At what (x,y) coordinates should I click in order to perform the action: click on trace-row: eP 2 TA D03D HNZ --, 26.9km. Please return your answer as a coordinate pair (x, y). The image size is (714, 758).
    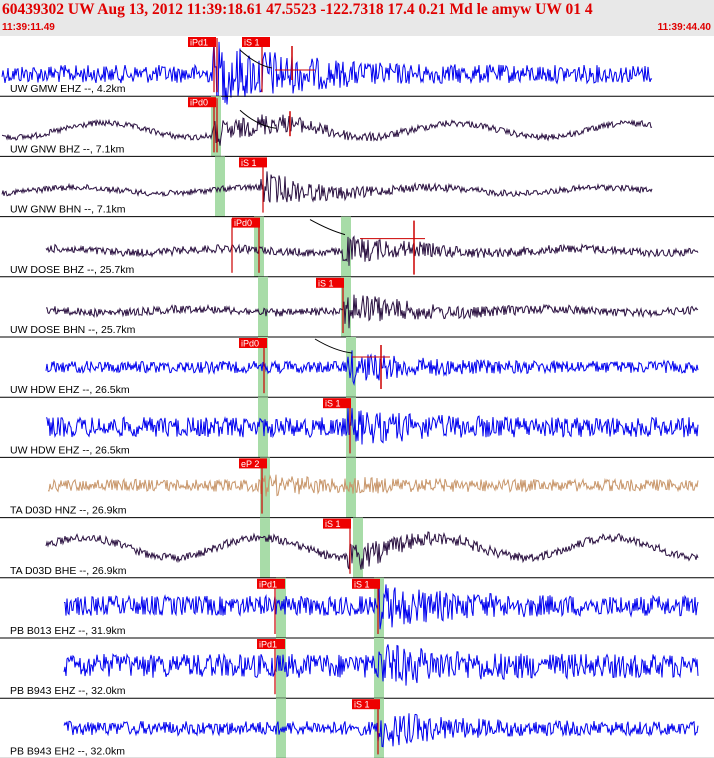
    Looking at the image, I should click on (357, 488).